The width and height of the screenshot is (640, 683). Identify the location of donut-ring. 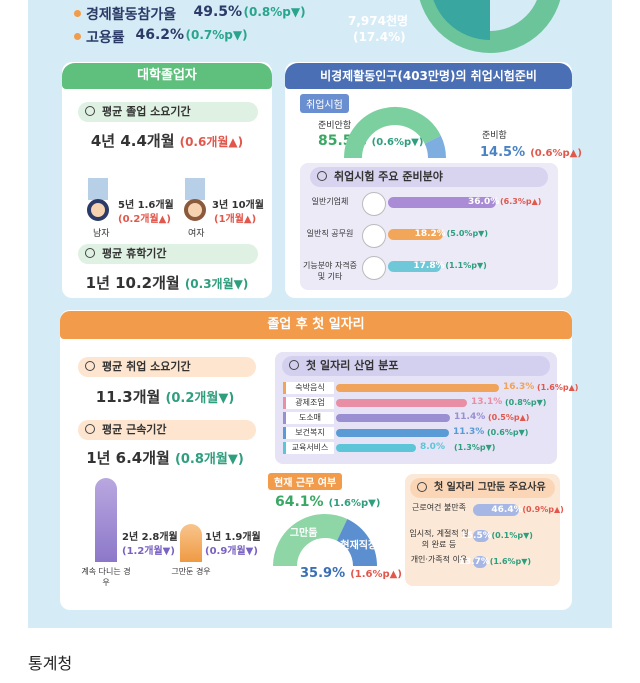
(490, 26).